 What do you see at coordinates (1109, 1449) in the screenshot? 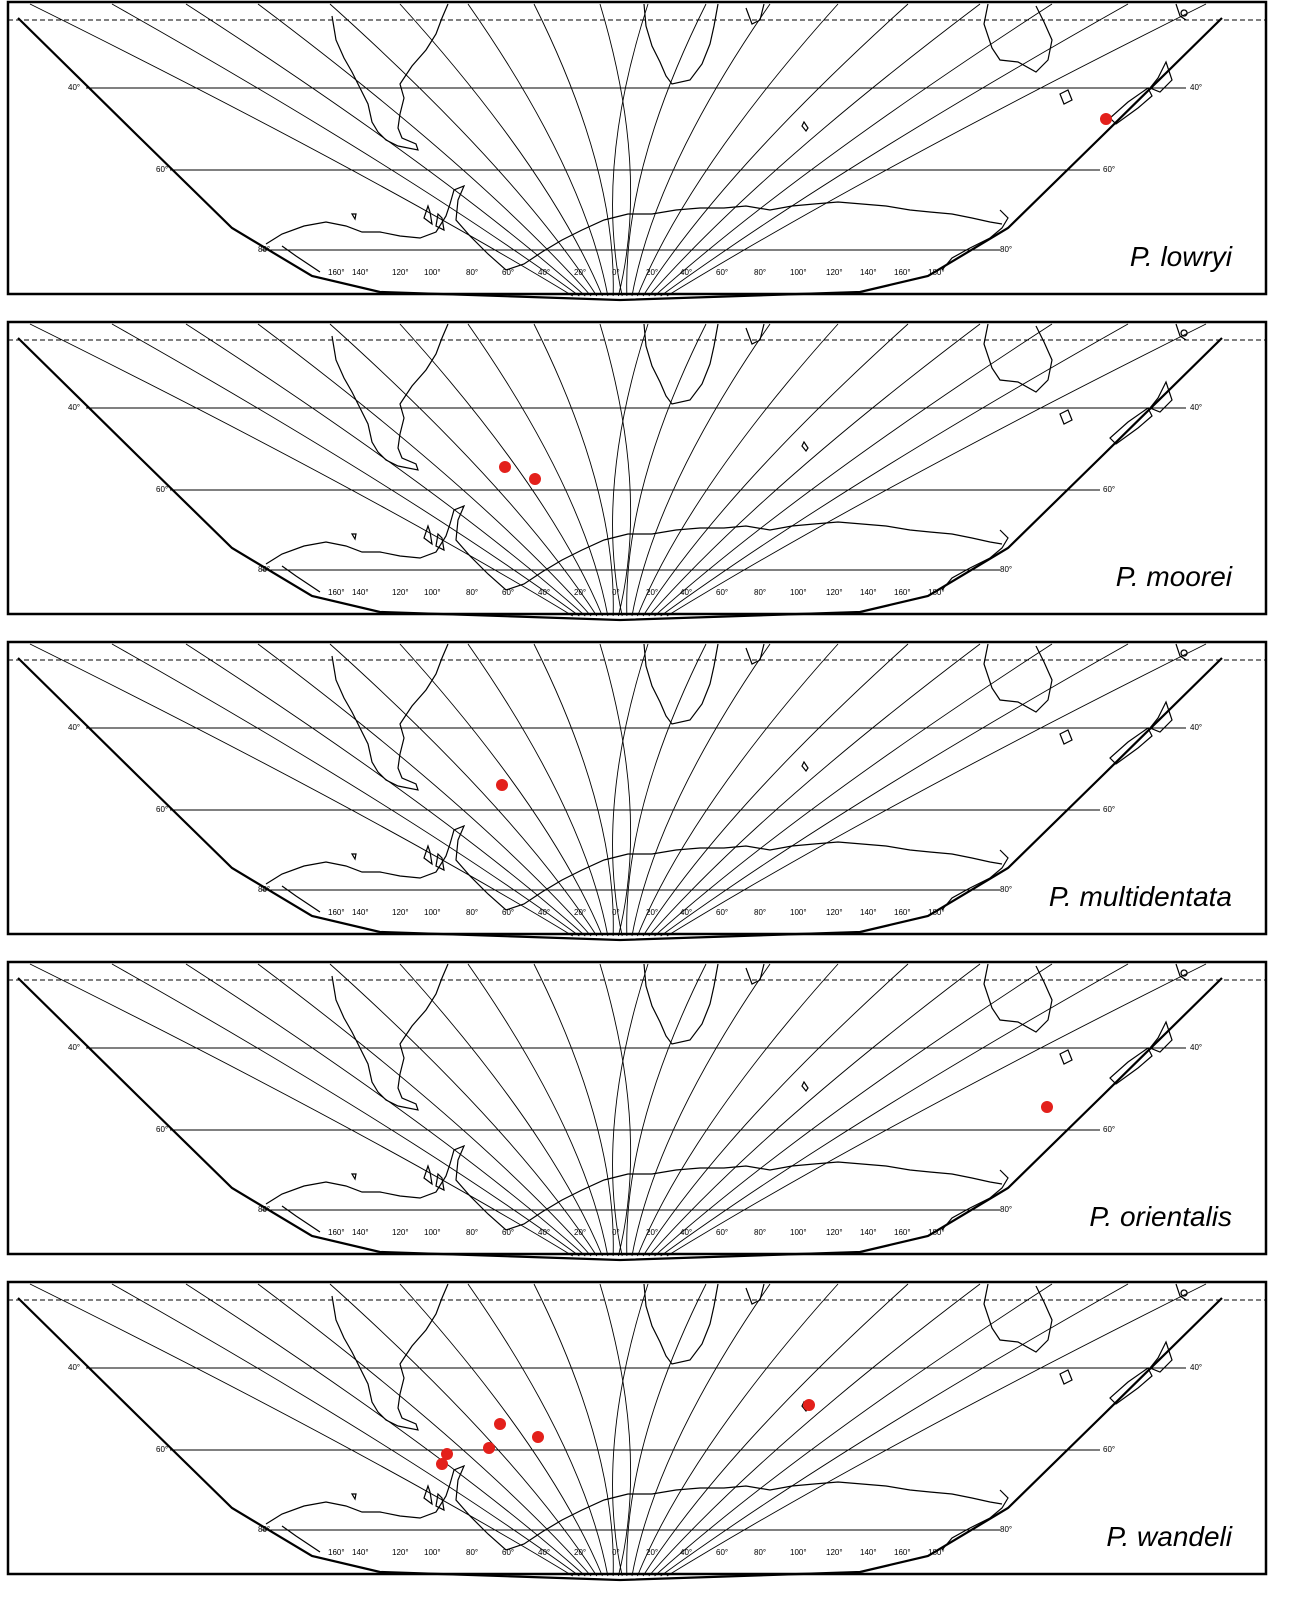
I see `parallel-label: 60°` at bounding box center [1109, 1449].